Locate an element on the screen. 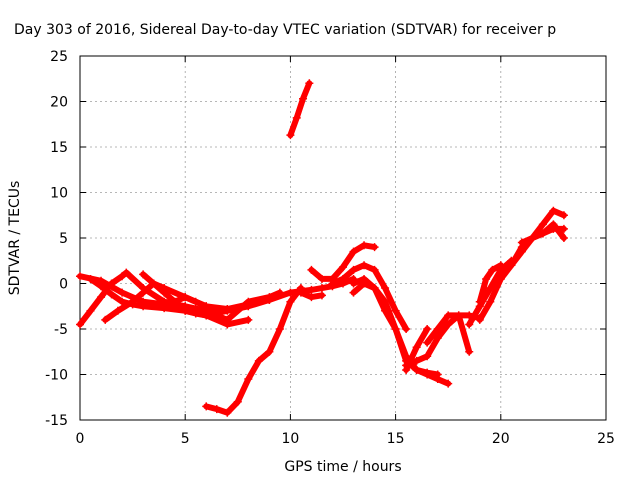  x-tick-label: 25 is located at coordinates (606, 439).